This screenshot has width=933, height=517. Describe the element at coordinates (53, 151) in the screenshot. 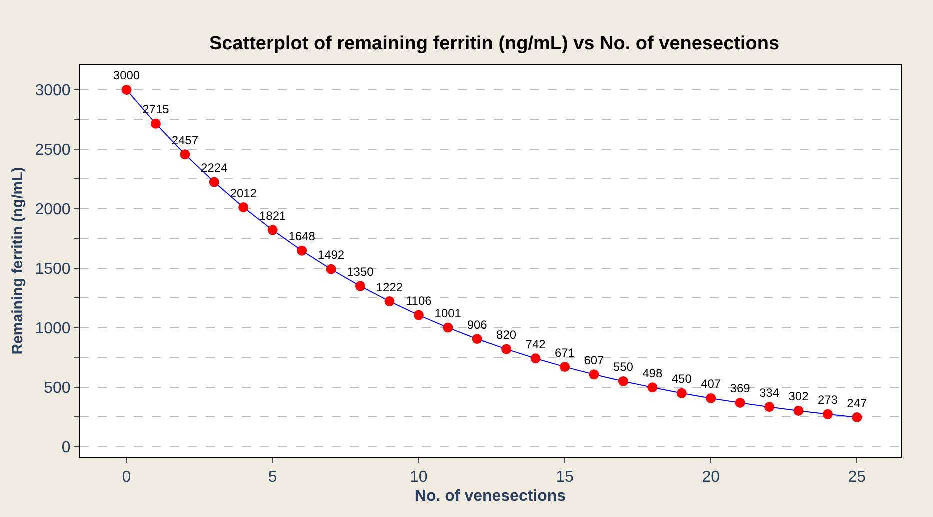

I see `y-tick-label: 2500` at that location.